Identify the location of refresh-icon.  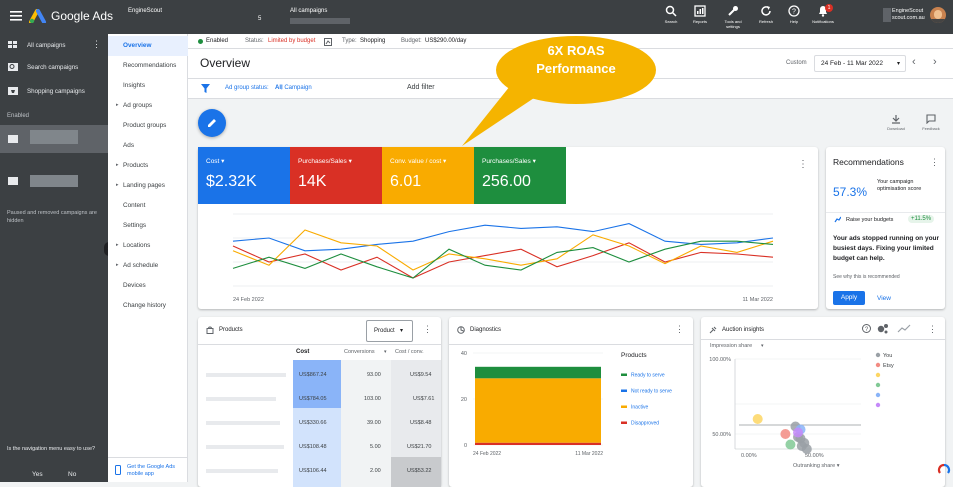
(766, 11).